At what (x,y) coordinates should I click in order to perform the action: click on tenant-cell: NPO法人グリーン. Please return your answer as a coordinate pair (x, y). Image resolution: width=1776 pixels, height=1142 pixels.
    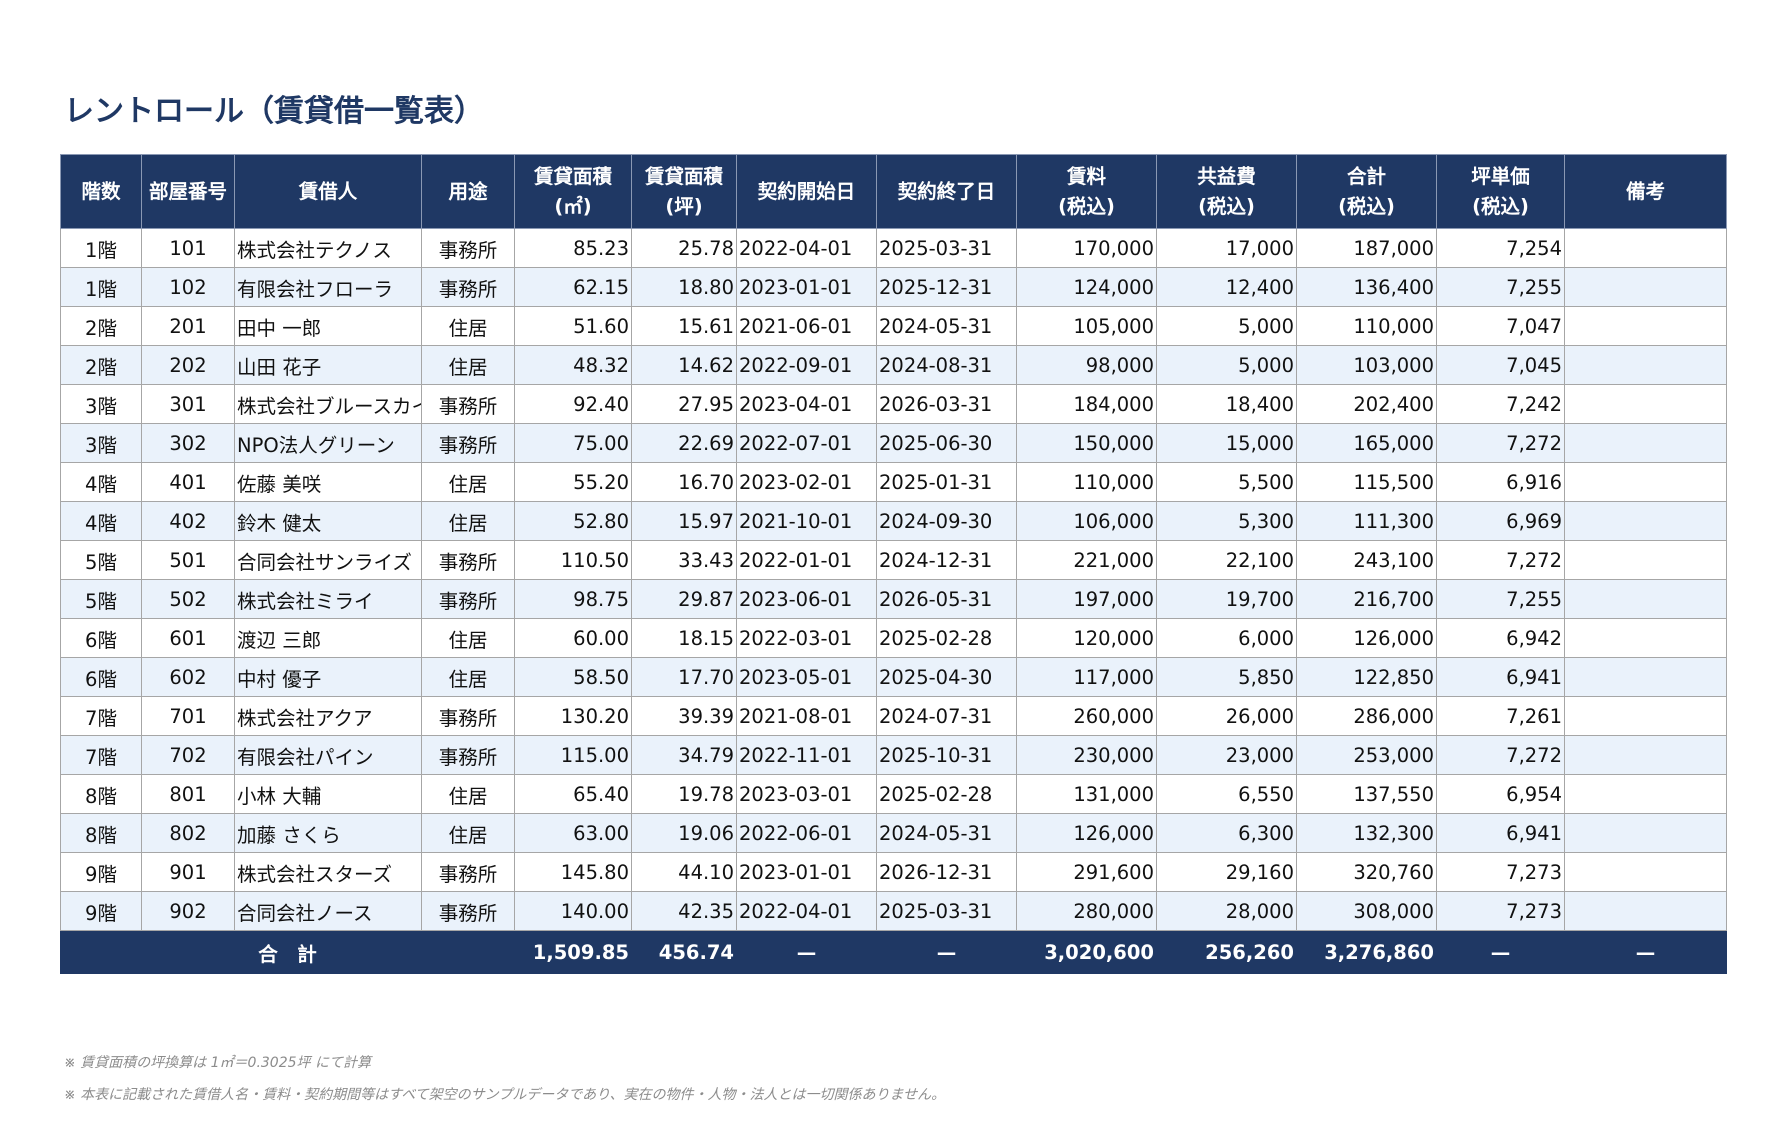
    Looking at the image, I should click on (328, 443).